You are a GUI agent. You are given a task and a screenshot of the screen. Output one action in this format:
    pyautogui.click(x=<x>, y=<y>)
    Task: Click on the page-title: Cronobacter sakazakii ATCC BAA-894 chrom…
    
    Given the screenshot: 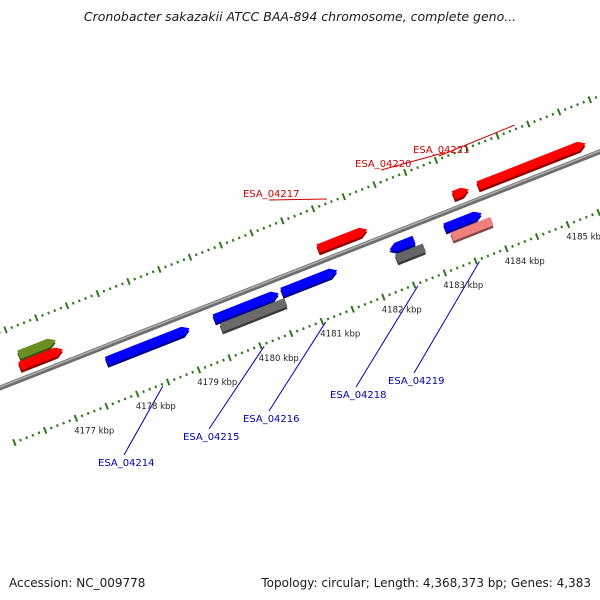 What is the action you would take?
    pyautogui.click(x=300, y=16)
    